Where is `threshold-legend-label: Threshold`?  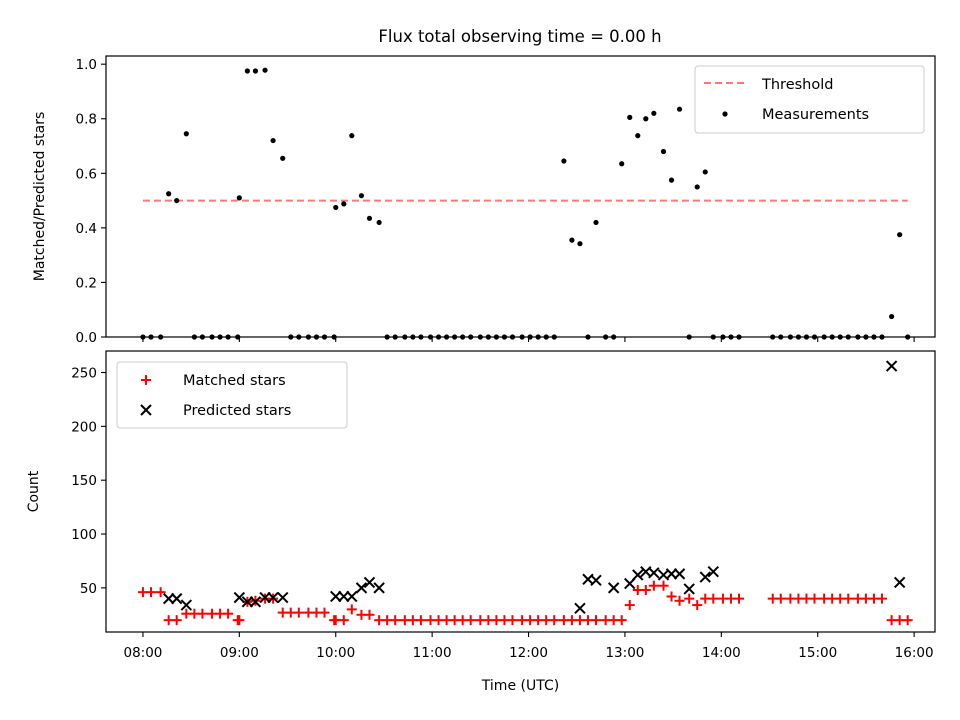 threshold-legend-label: Threshold is located at coordinates (797, 85).